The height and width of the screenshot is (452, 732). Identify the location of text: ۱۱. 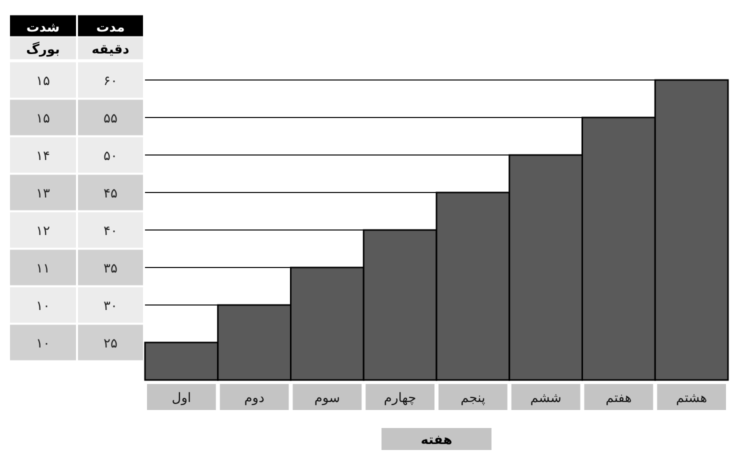
(43, 269).